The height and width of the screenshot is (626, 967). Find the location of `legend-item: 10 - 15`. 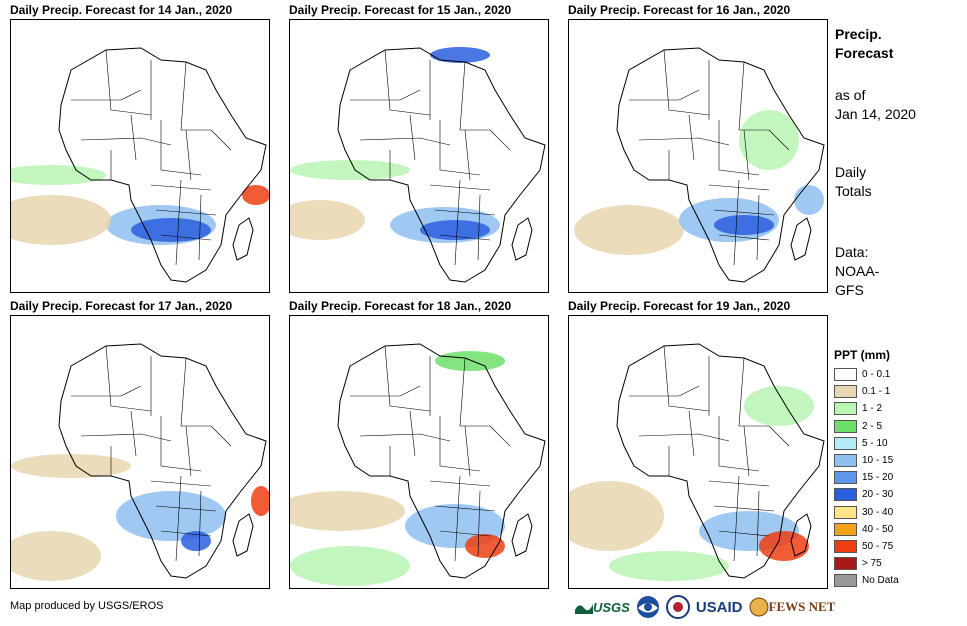

legend-item: 10 - 15 is located at coordinates (866, 460).